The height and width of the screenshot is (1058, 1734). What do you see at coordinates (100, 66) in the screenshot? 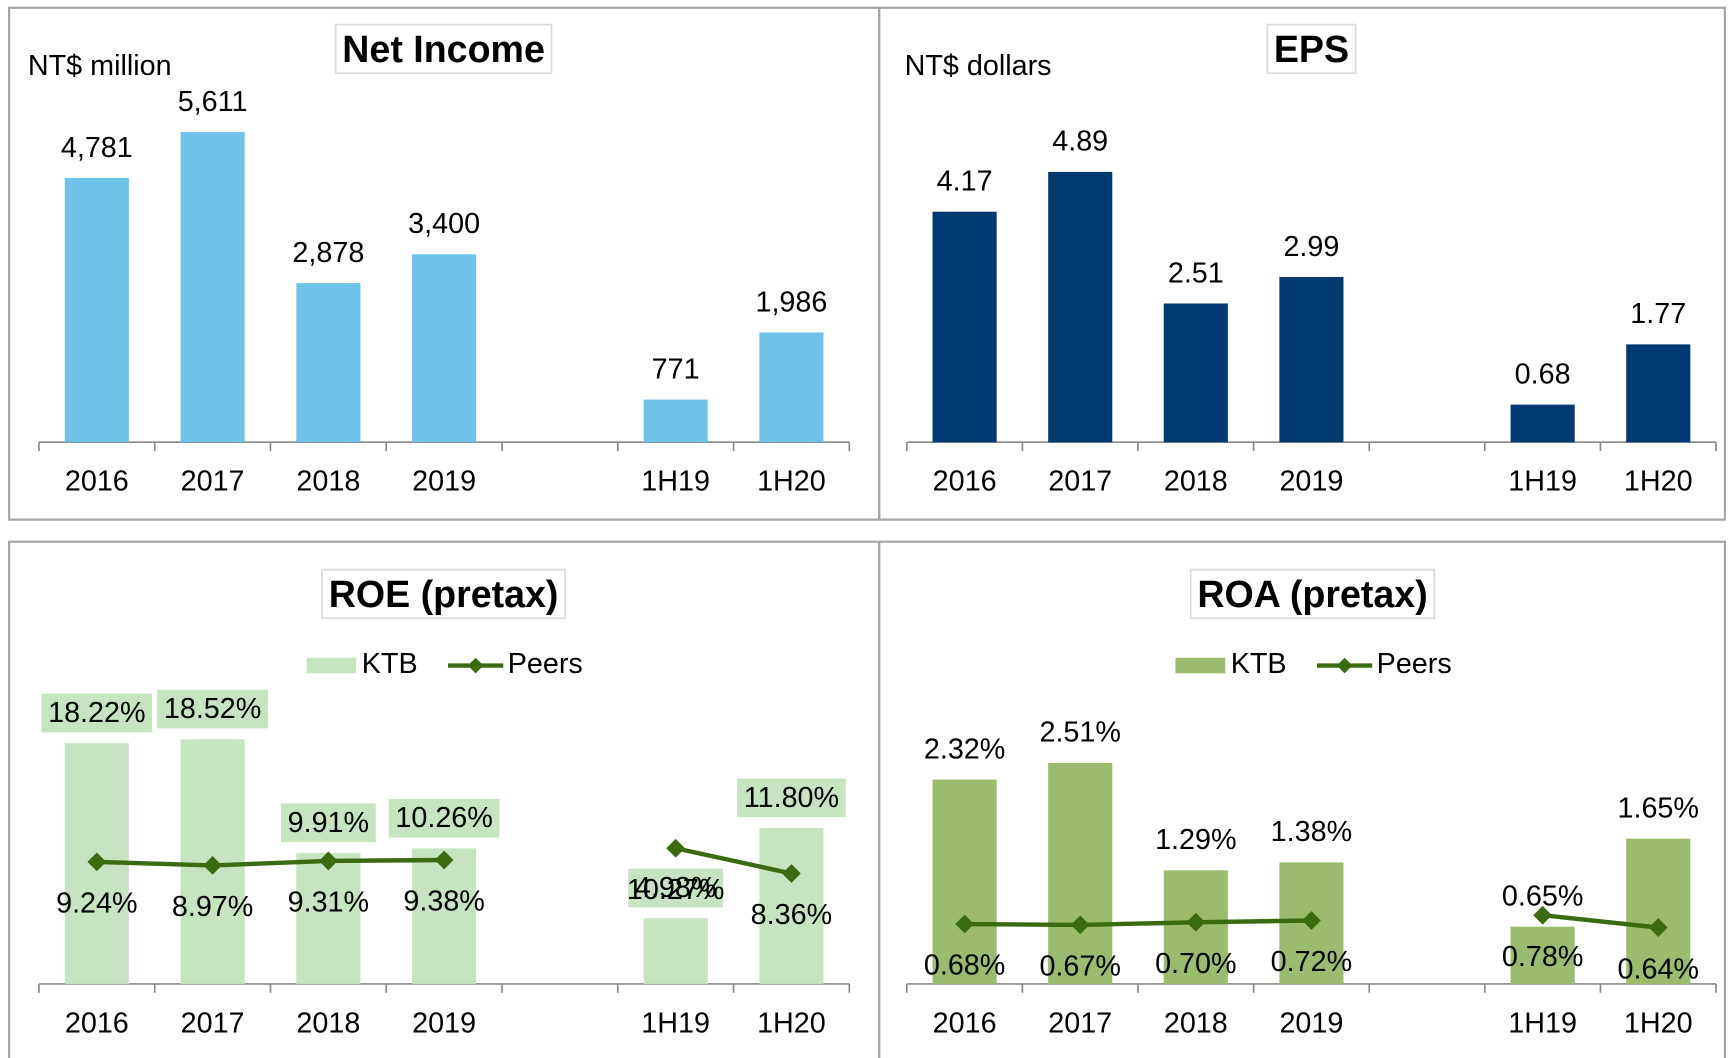
I see `unit-label: NT$ million` at bounding box center [100, 66].